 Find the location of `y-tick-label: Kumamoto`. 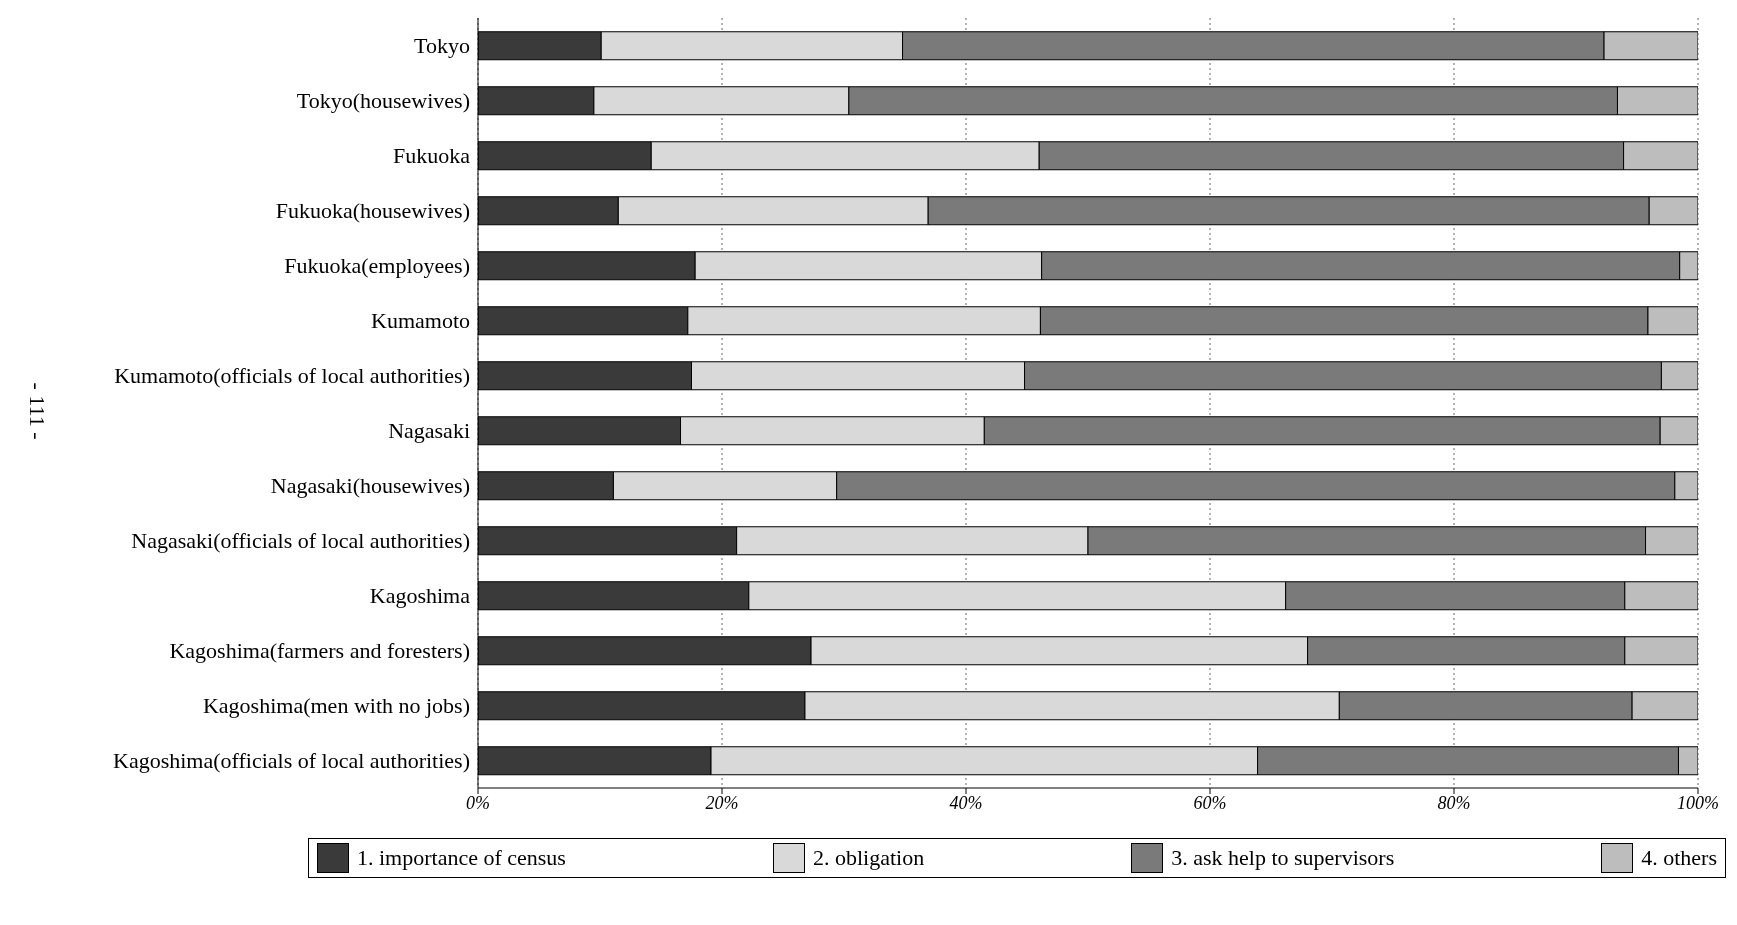

y-tick-label: Kumamoto is located at coordinates (420, 321).